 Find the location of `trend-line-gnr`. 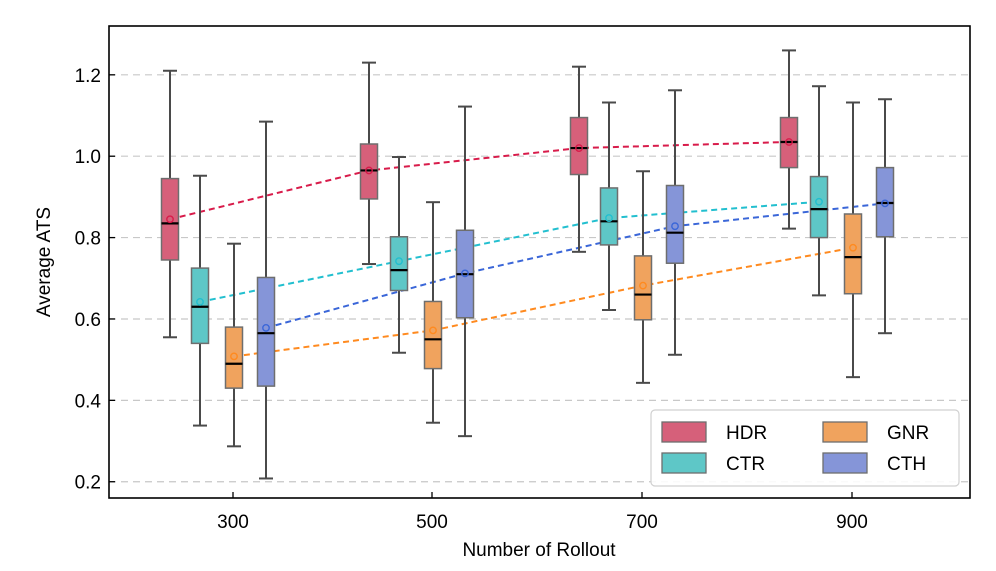

trend-line-gnr is located at coordinates (543, 302).